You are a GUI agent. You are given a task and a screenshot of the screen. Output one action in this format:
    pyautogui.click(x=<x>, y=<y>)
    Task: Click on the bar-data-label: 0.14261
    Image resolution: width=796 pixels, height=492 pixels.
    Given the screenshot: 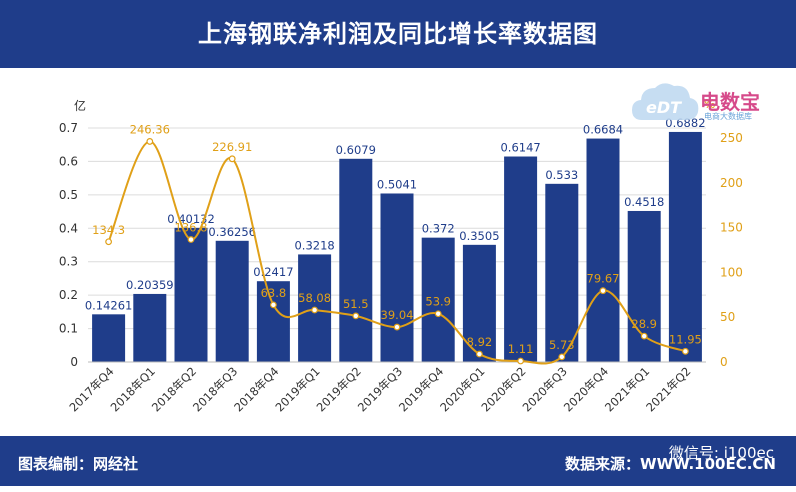 What is the action you would take?
    pyautogui.click(x=109, y=305)
    